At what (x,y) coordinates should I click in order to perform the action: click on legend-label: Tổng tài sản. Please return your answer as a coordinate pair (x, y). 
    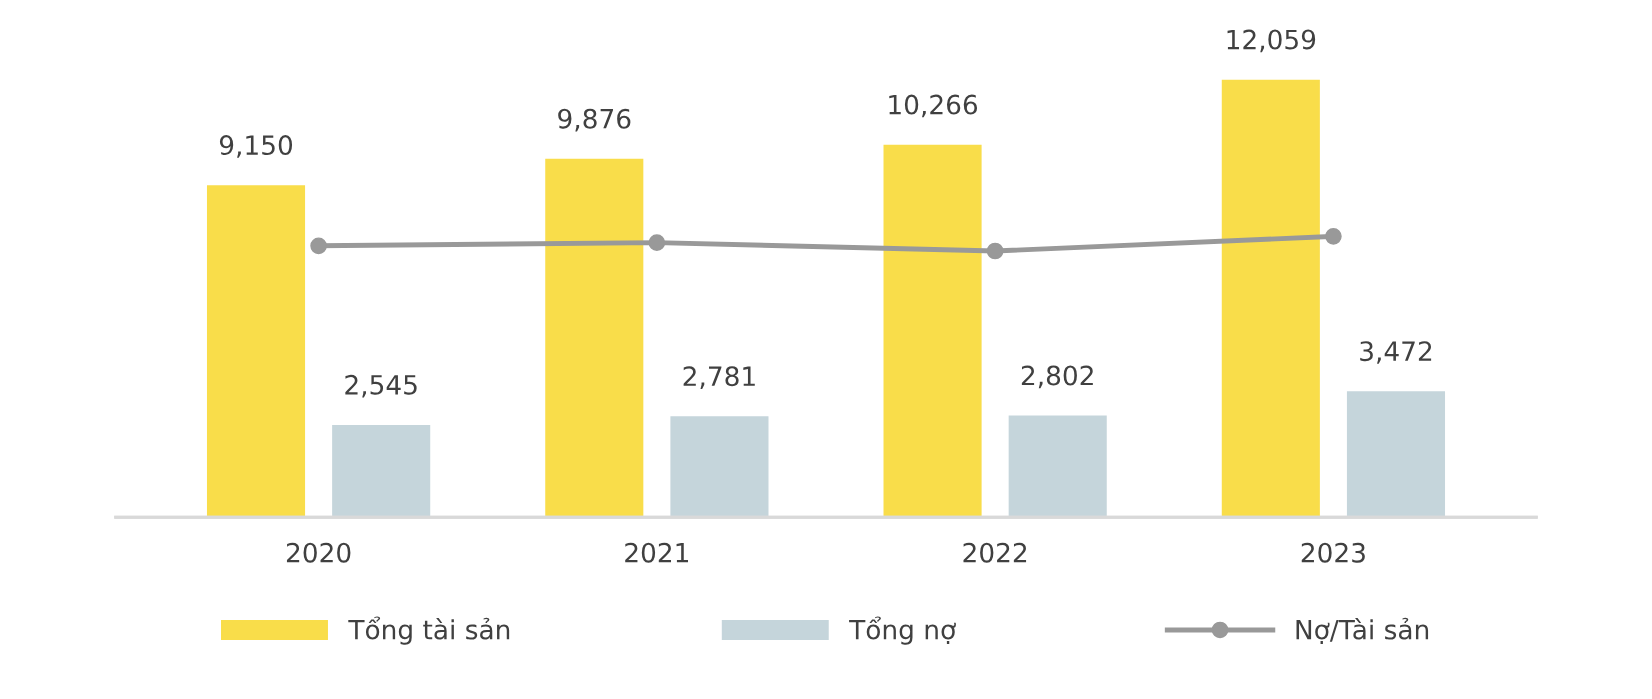
    Looking at the image, I should click on (429, 630).